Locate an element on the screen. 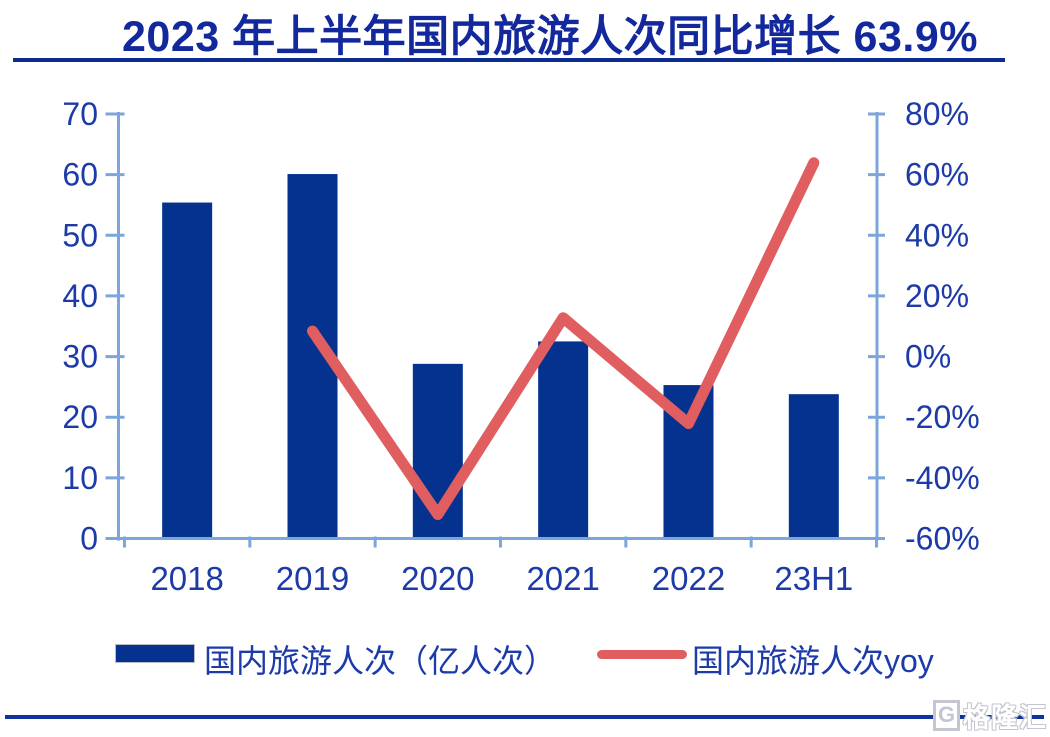 Image resolution: width=1050 pixels, height=737 pixels. bottom-rule is located at coordinates (524, 717).